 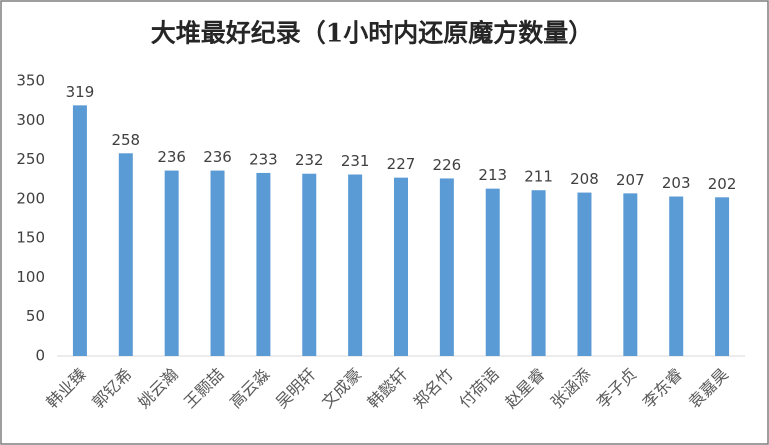 I want to click on value-label: 227, so click(x=401, y=164).